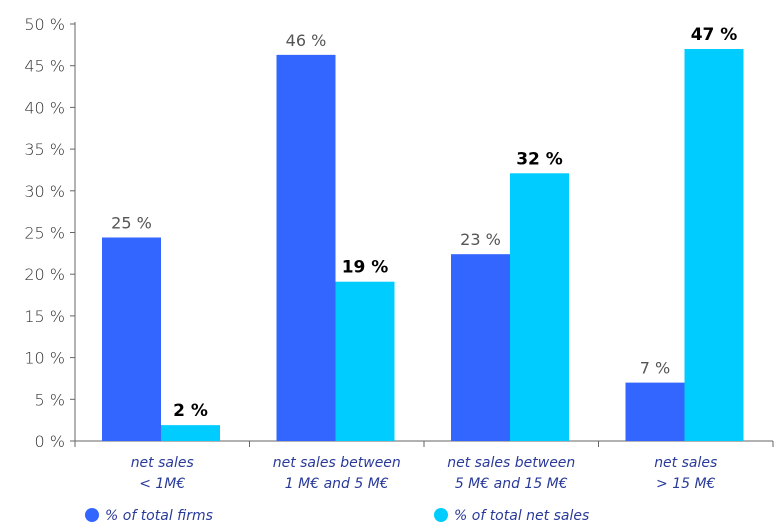 This screenshot has height=528, width=779. Describe the element at coordinates (511, 484) in the screenshot. I see `x-category-label: 5 M€ and 15 M€` at that location.